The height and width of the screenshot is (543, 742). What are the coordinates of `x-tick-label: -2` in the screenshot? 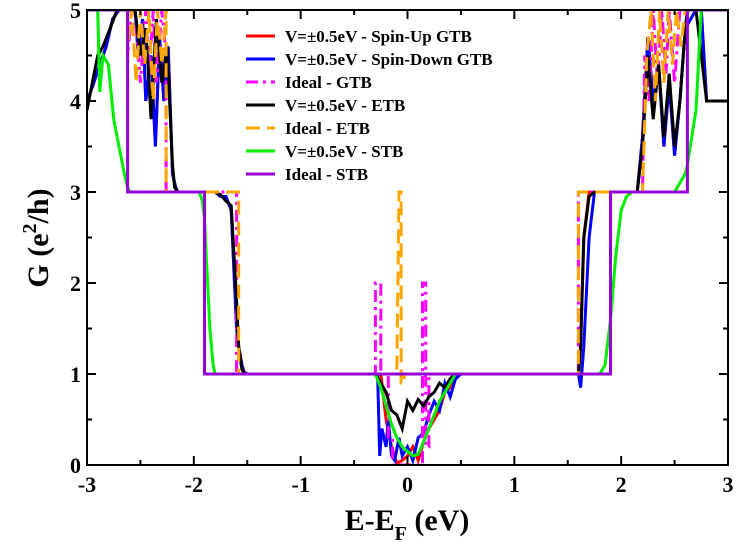 It's located at (194, 484).